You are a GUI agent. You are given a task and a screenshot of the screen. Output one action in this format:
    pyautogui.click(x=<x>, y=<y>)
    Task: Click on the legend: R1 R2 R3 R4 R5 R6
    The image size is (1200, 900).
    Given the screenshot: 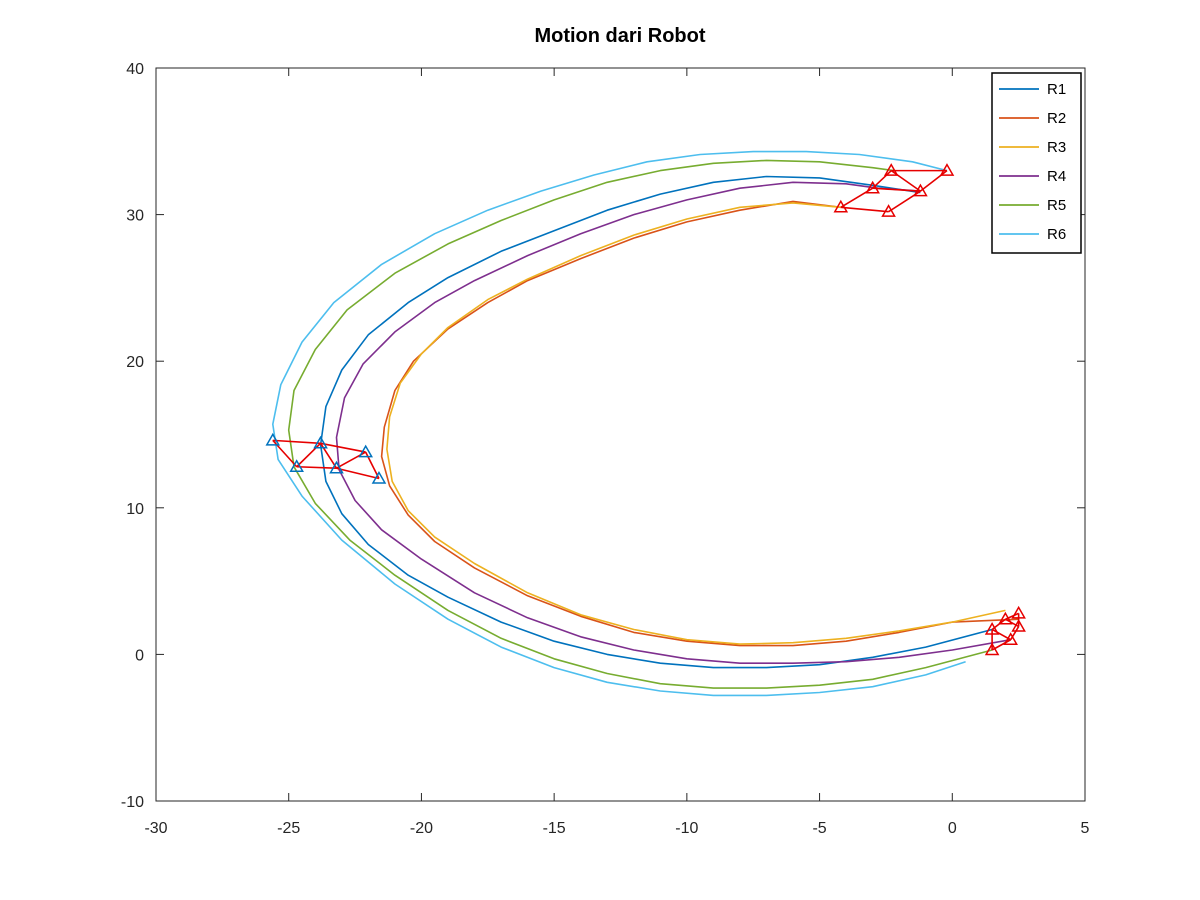 What is the action you would take?
    pyautogui.click(x=1036, y=163)
    